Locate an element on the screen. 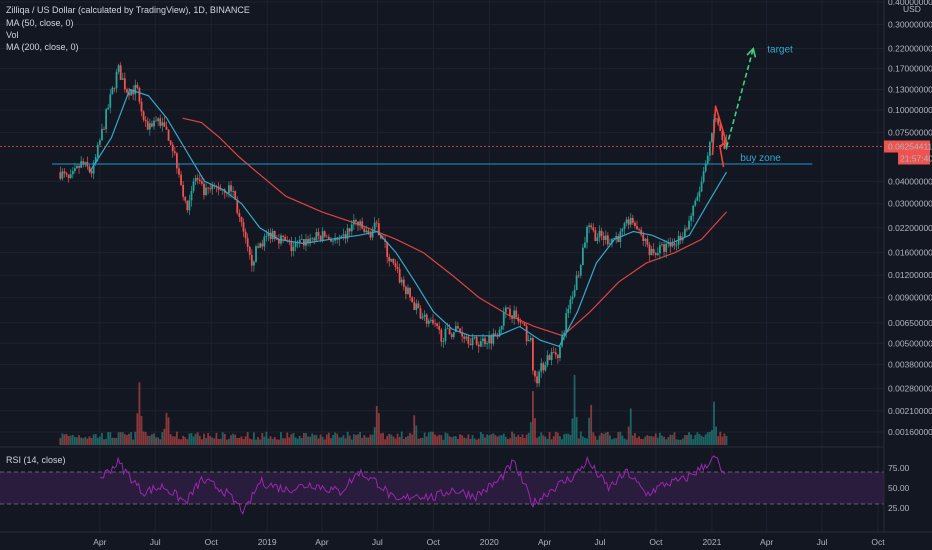  time-tick-label: 2019 is located at coordinates (267, 542).